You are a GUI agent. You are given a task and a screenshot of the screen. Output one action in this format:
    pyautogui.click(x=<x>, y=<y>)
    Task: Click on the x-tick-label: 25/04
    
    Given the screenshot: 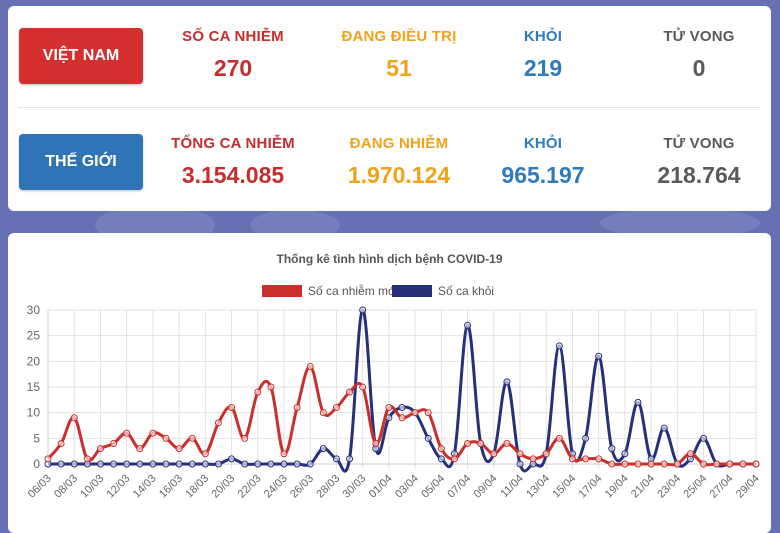 What is the action you would take?
    pyautogui.click(x=695, y=487)
    